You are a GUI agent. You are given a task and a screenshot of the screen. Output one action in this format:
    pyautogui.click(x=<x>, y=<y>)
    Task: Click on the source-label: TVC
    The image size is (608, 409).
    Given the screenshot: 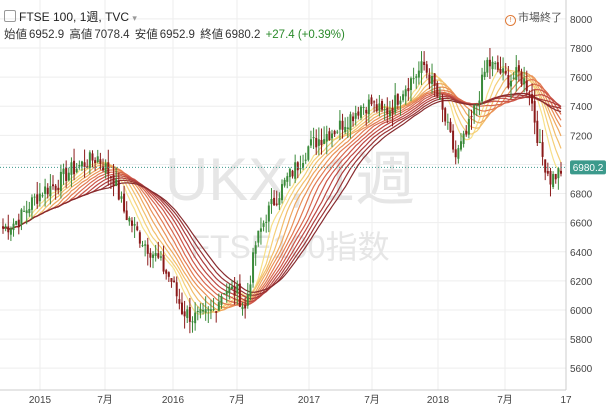 What is the action you would take?
    pyautogui.click(x=117, y=17)
    